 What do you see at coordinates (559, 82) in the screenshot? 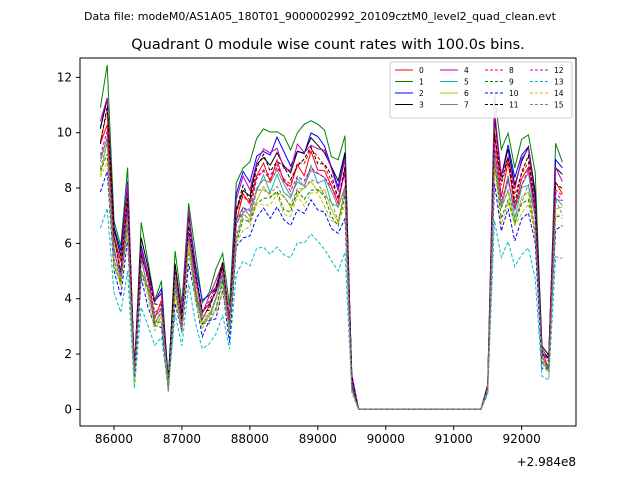
I see `legend-label-13: 13` at bounding box center [559, 82].